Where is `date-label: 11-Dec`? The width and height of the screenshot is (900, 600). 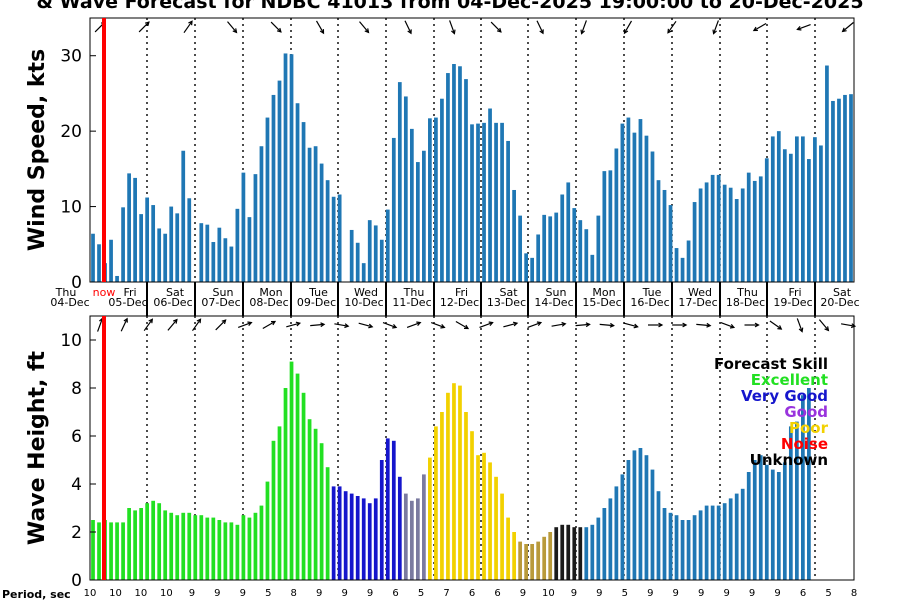
date-label: 11-Dec is located at coordinates (411, 302).